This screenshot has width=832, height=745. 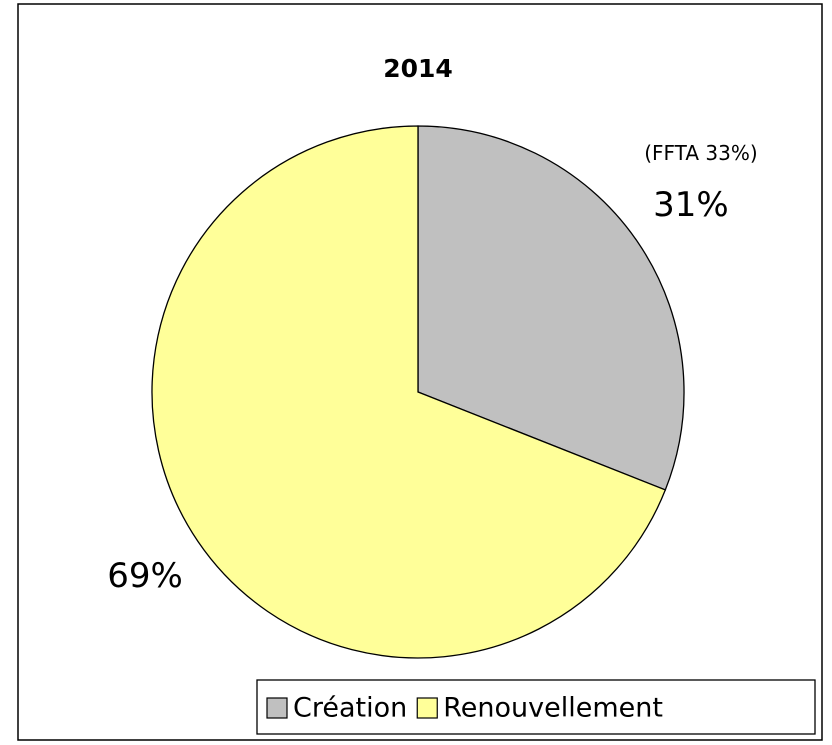 What do you see at coordinates (553, 708) in the screenshot?
I see `legend-label: Renouvellement` at bounding box center [553, 708].